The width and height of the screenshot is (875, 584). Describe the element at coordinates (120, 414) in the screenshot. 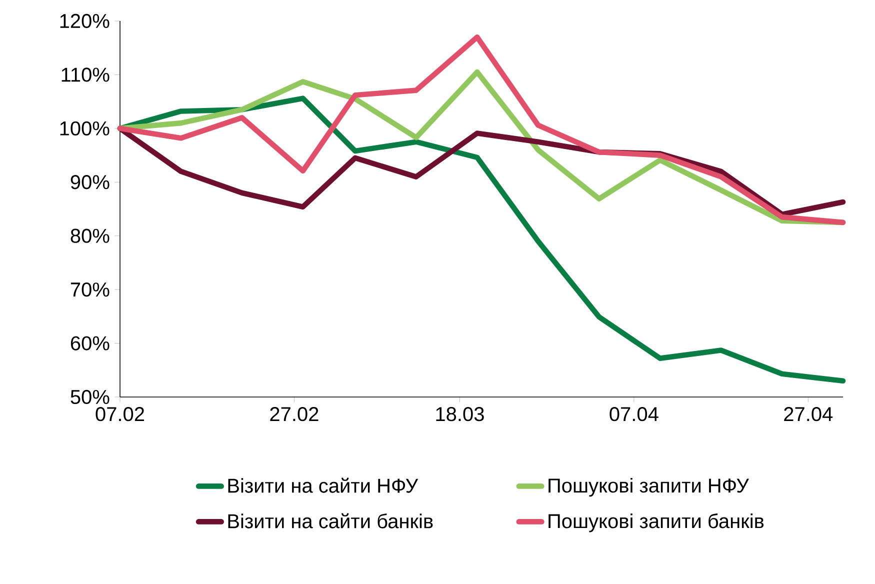

I see `x-tick-label: 07.02` at that location.